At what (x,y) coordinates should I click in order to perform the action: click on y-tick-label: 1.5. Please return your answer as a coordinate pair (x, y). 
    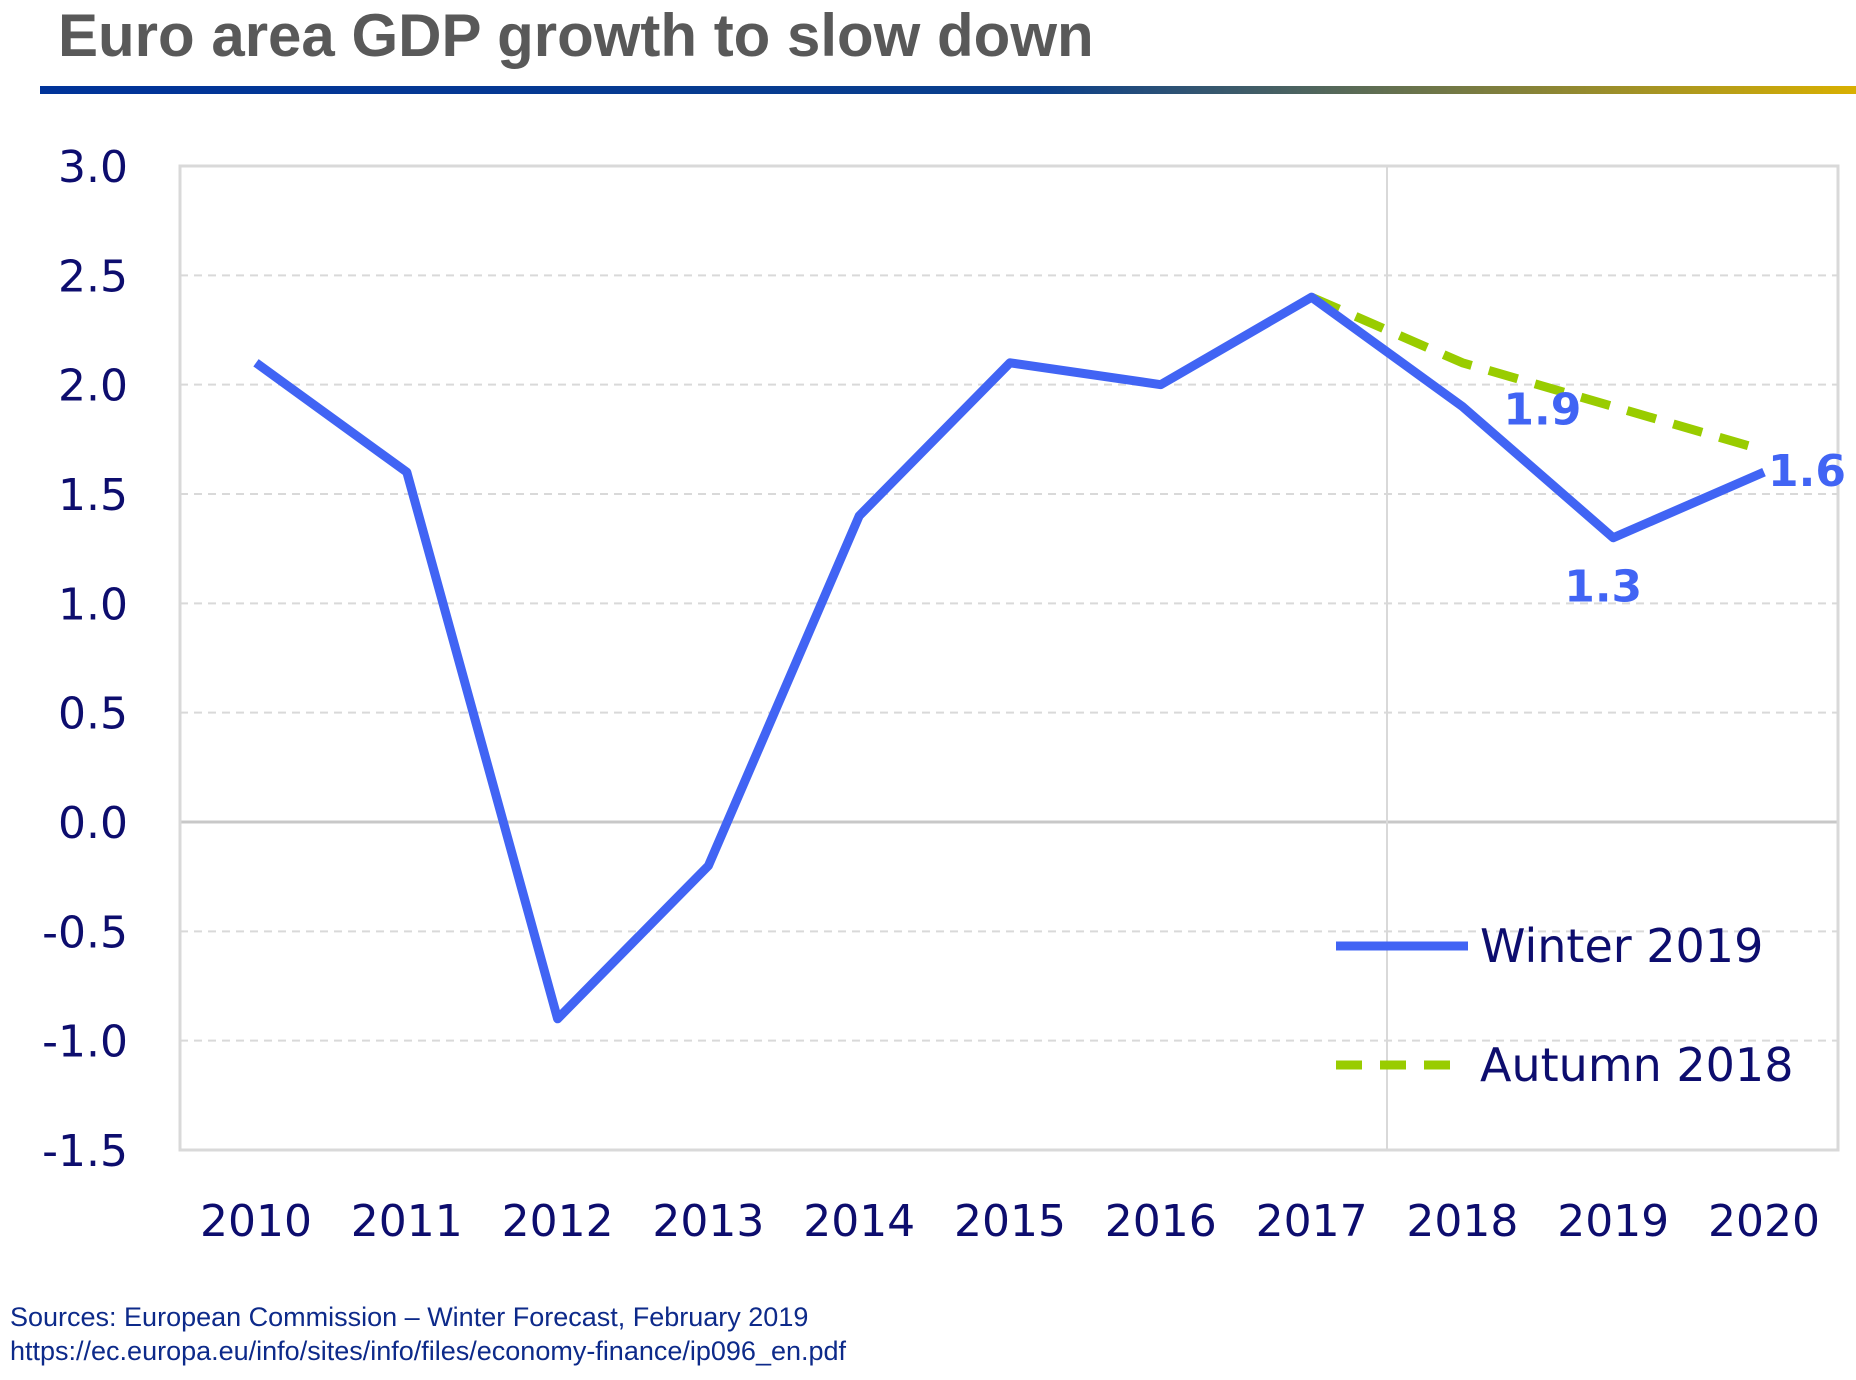
    Looking at the image, I should click on (93, 495).